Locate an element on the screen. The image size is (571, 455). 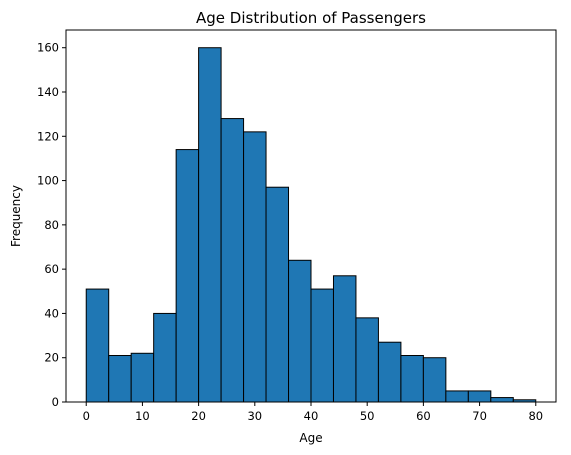
x-tick-label: 70 is located at coordinates (479, 416).